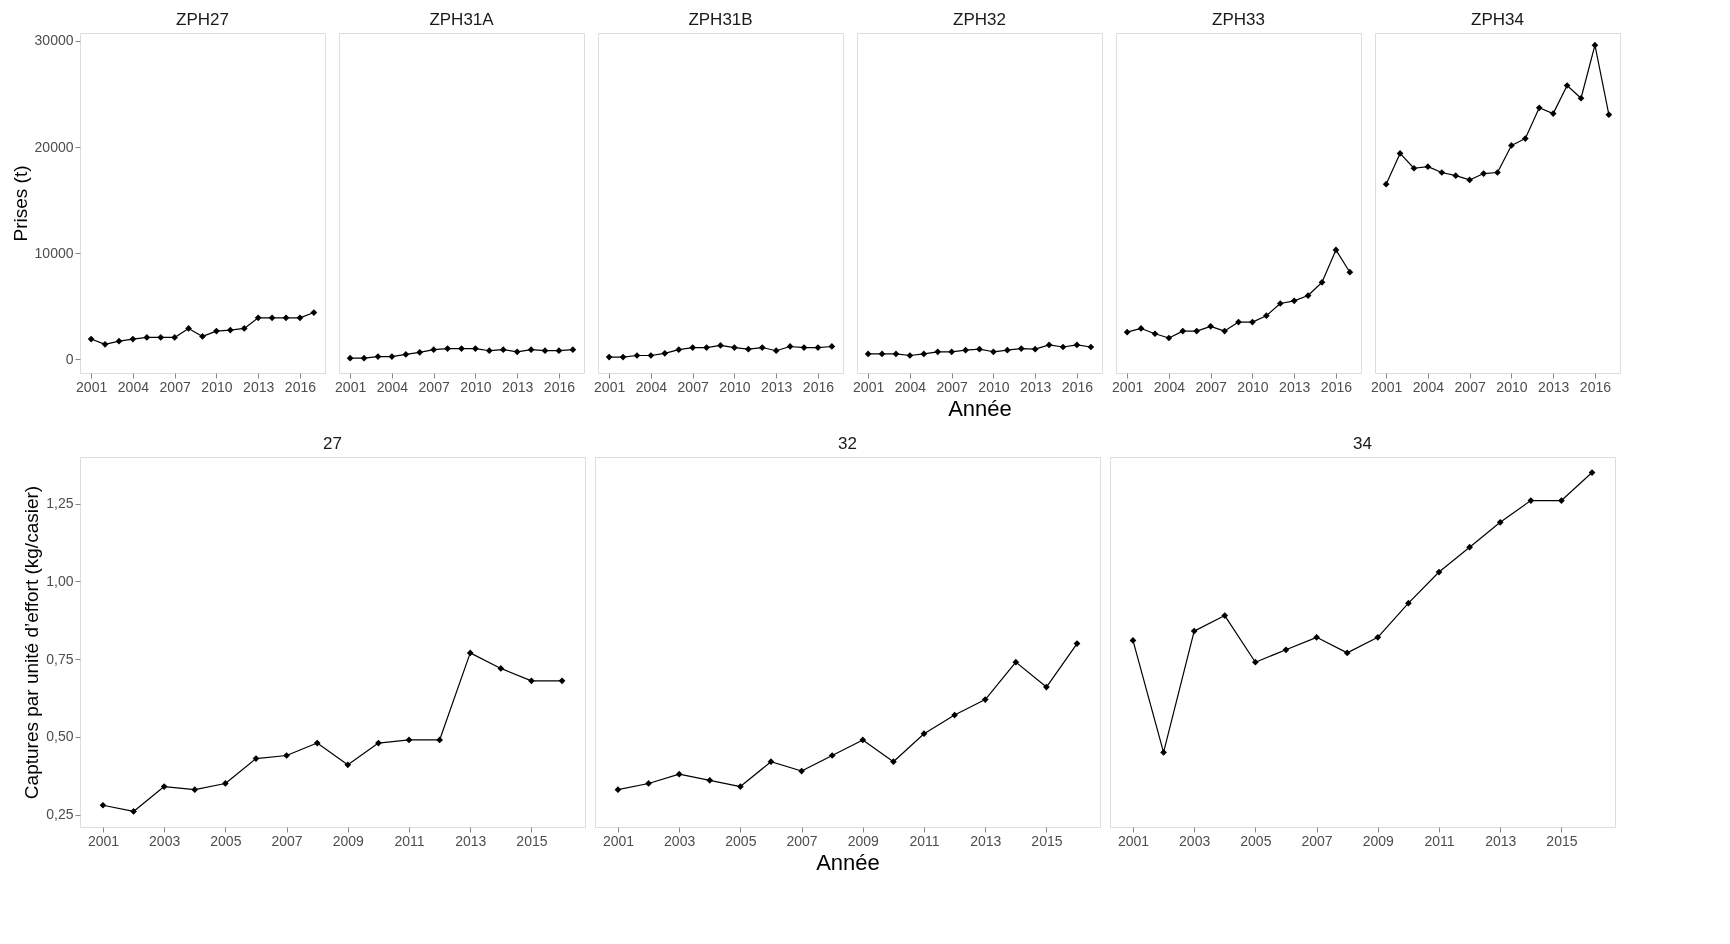 Image resolution: width=1730 pixels, height=944 pixels. I want to click on x-axis-title: Année, so click(980, 408).